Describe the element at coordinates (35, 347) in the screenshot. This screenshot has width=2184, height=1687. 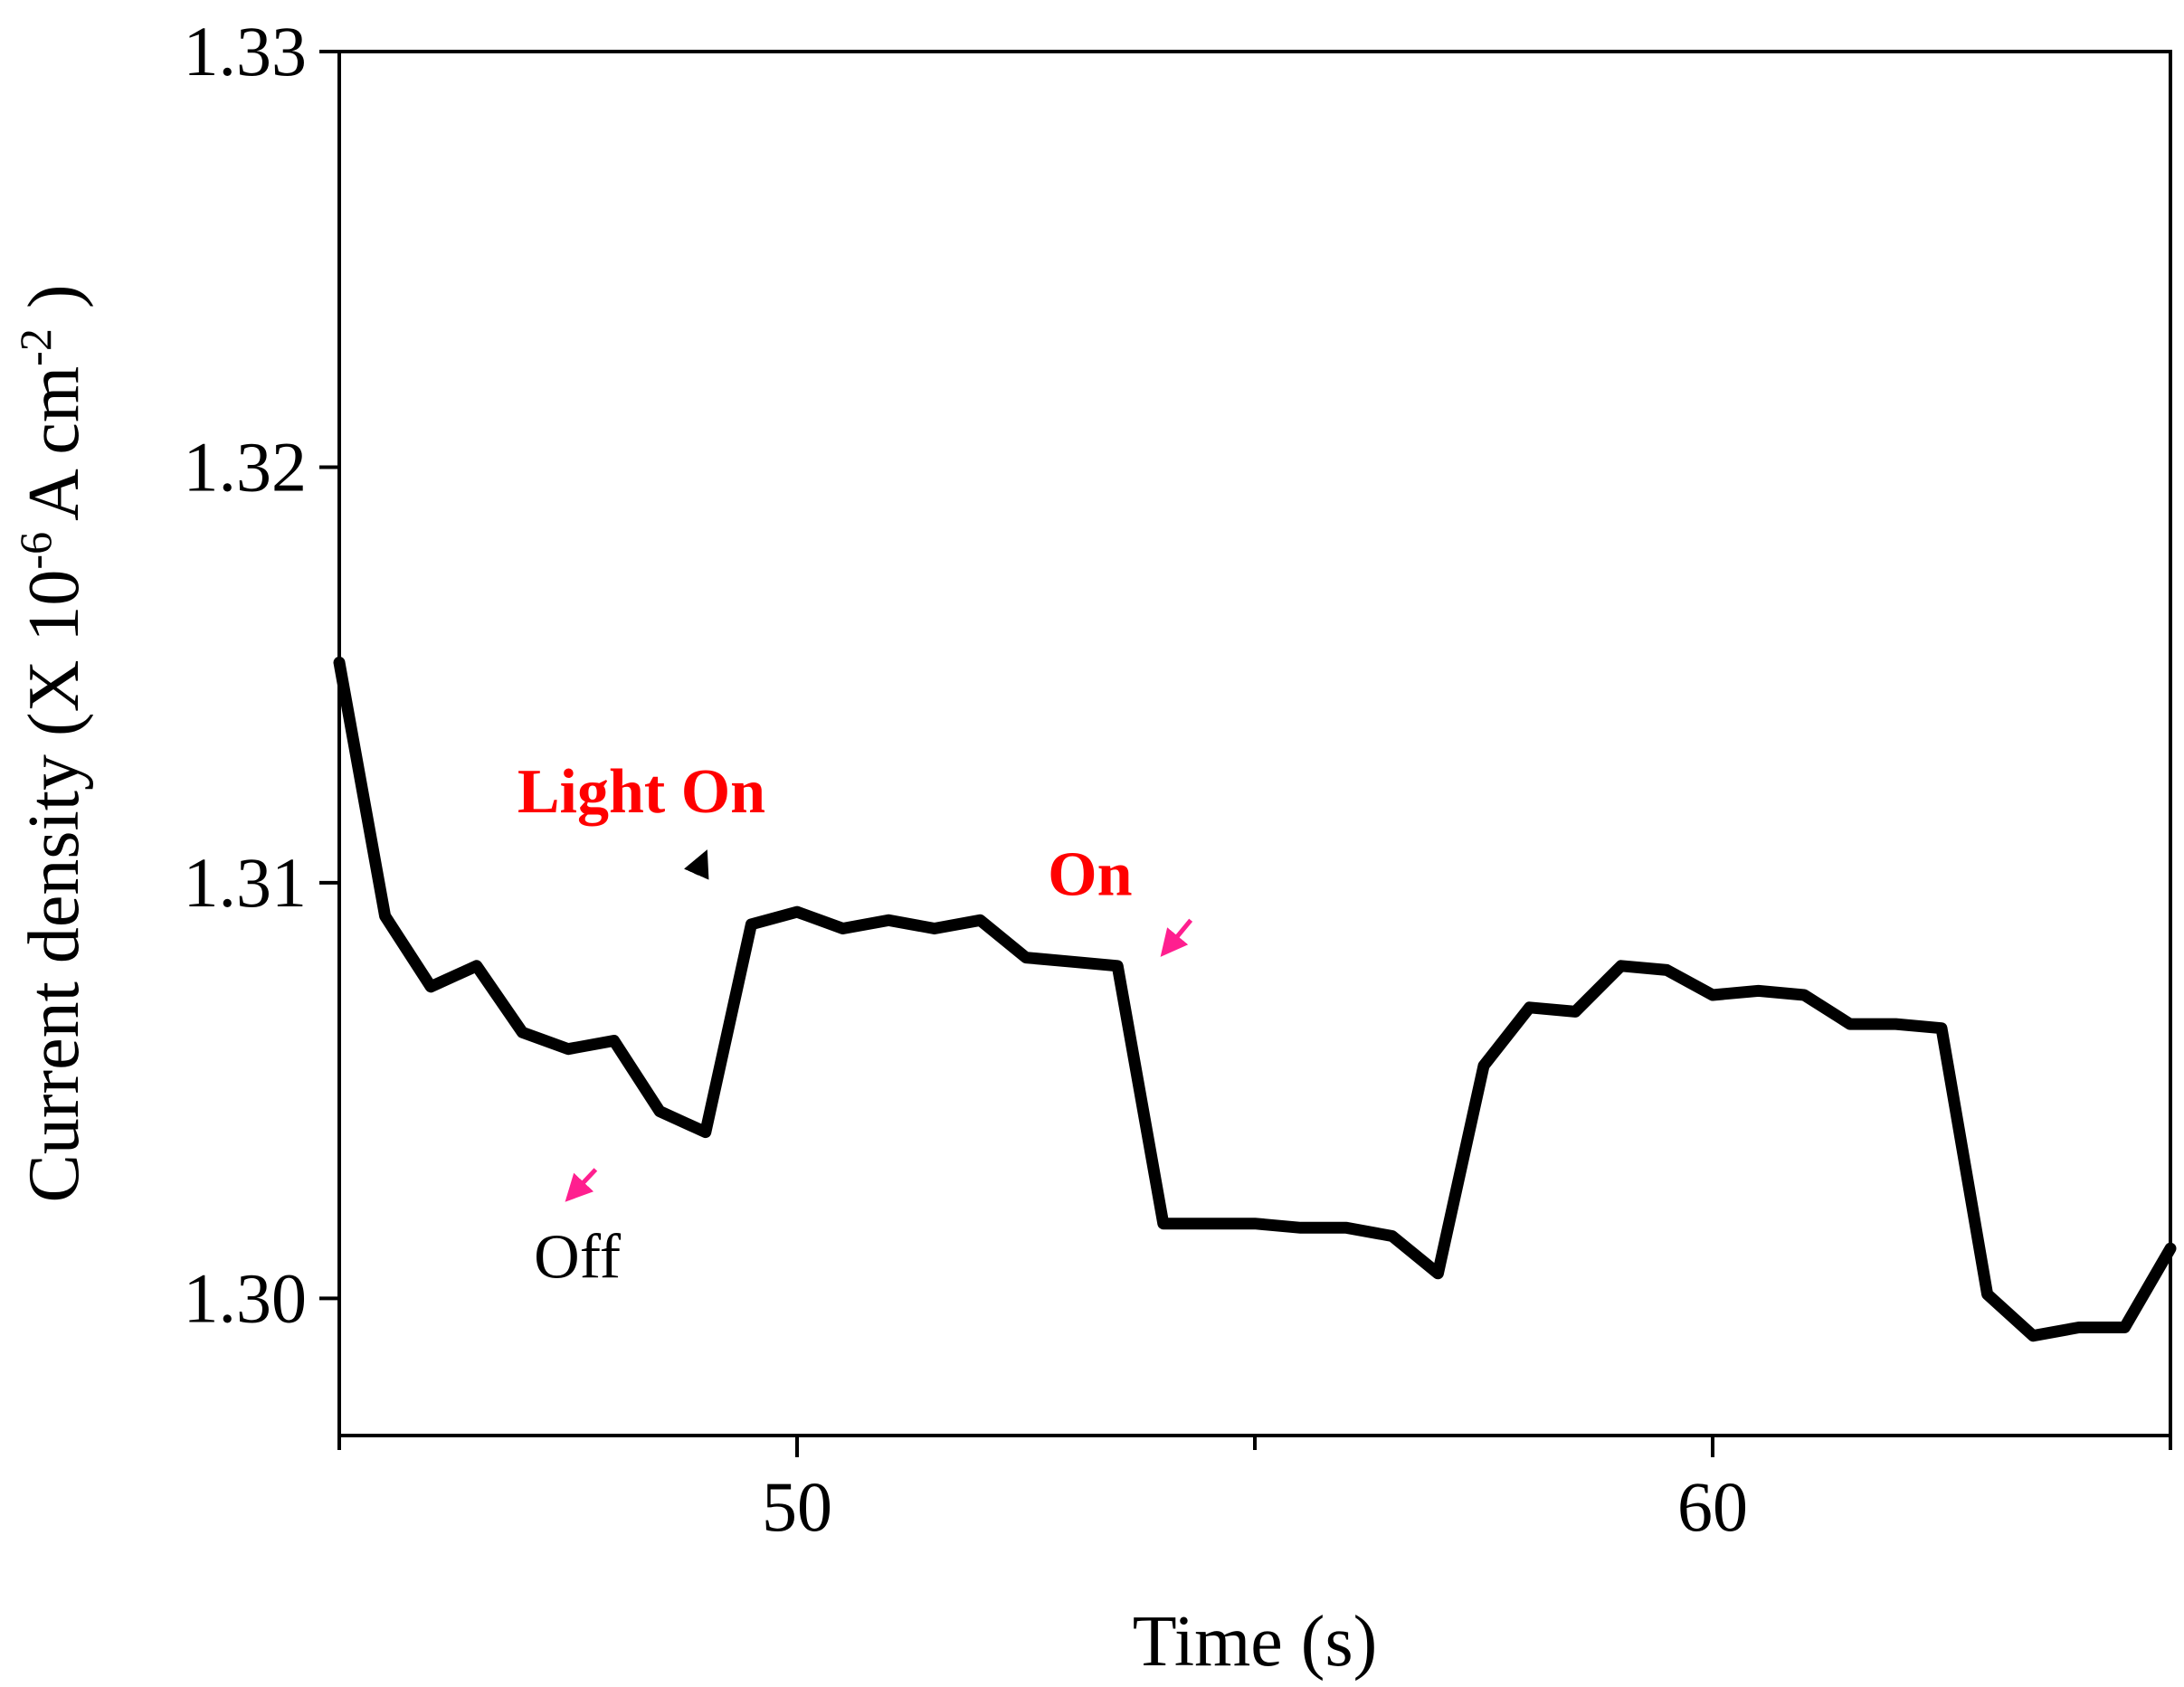
I see `y-axis-label-exp2: -2` at that location.